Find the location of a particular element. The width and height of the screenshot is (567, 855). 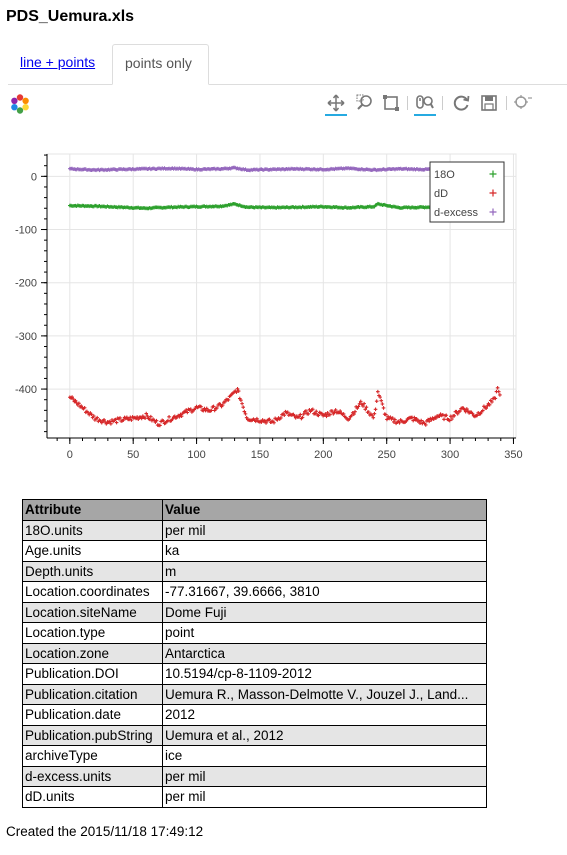

tab-points-only: points only is located at coordinates (160, 64).